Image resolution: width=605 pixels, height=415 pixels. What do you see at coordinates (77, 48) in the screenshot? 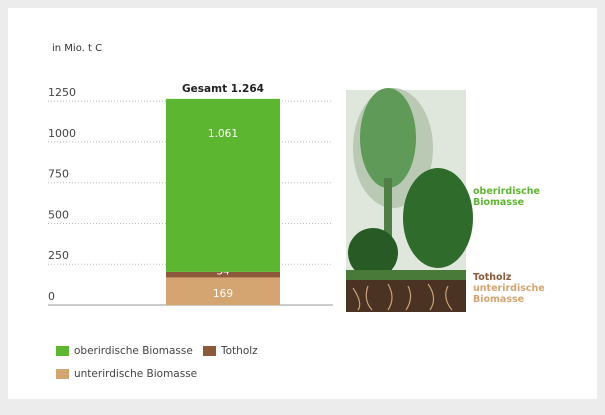
I see `axis-label: in Mio. t C` at bounding box center [77, 48].